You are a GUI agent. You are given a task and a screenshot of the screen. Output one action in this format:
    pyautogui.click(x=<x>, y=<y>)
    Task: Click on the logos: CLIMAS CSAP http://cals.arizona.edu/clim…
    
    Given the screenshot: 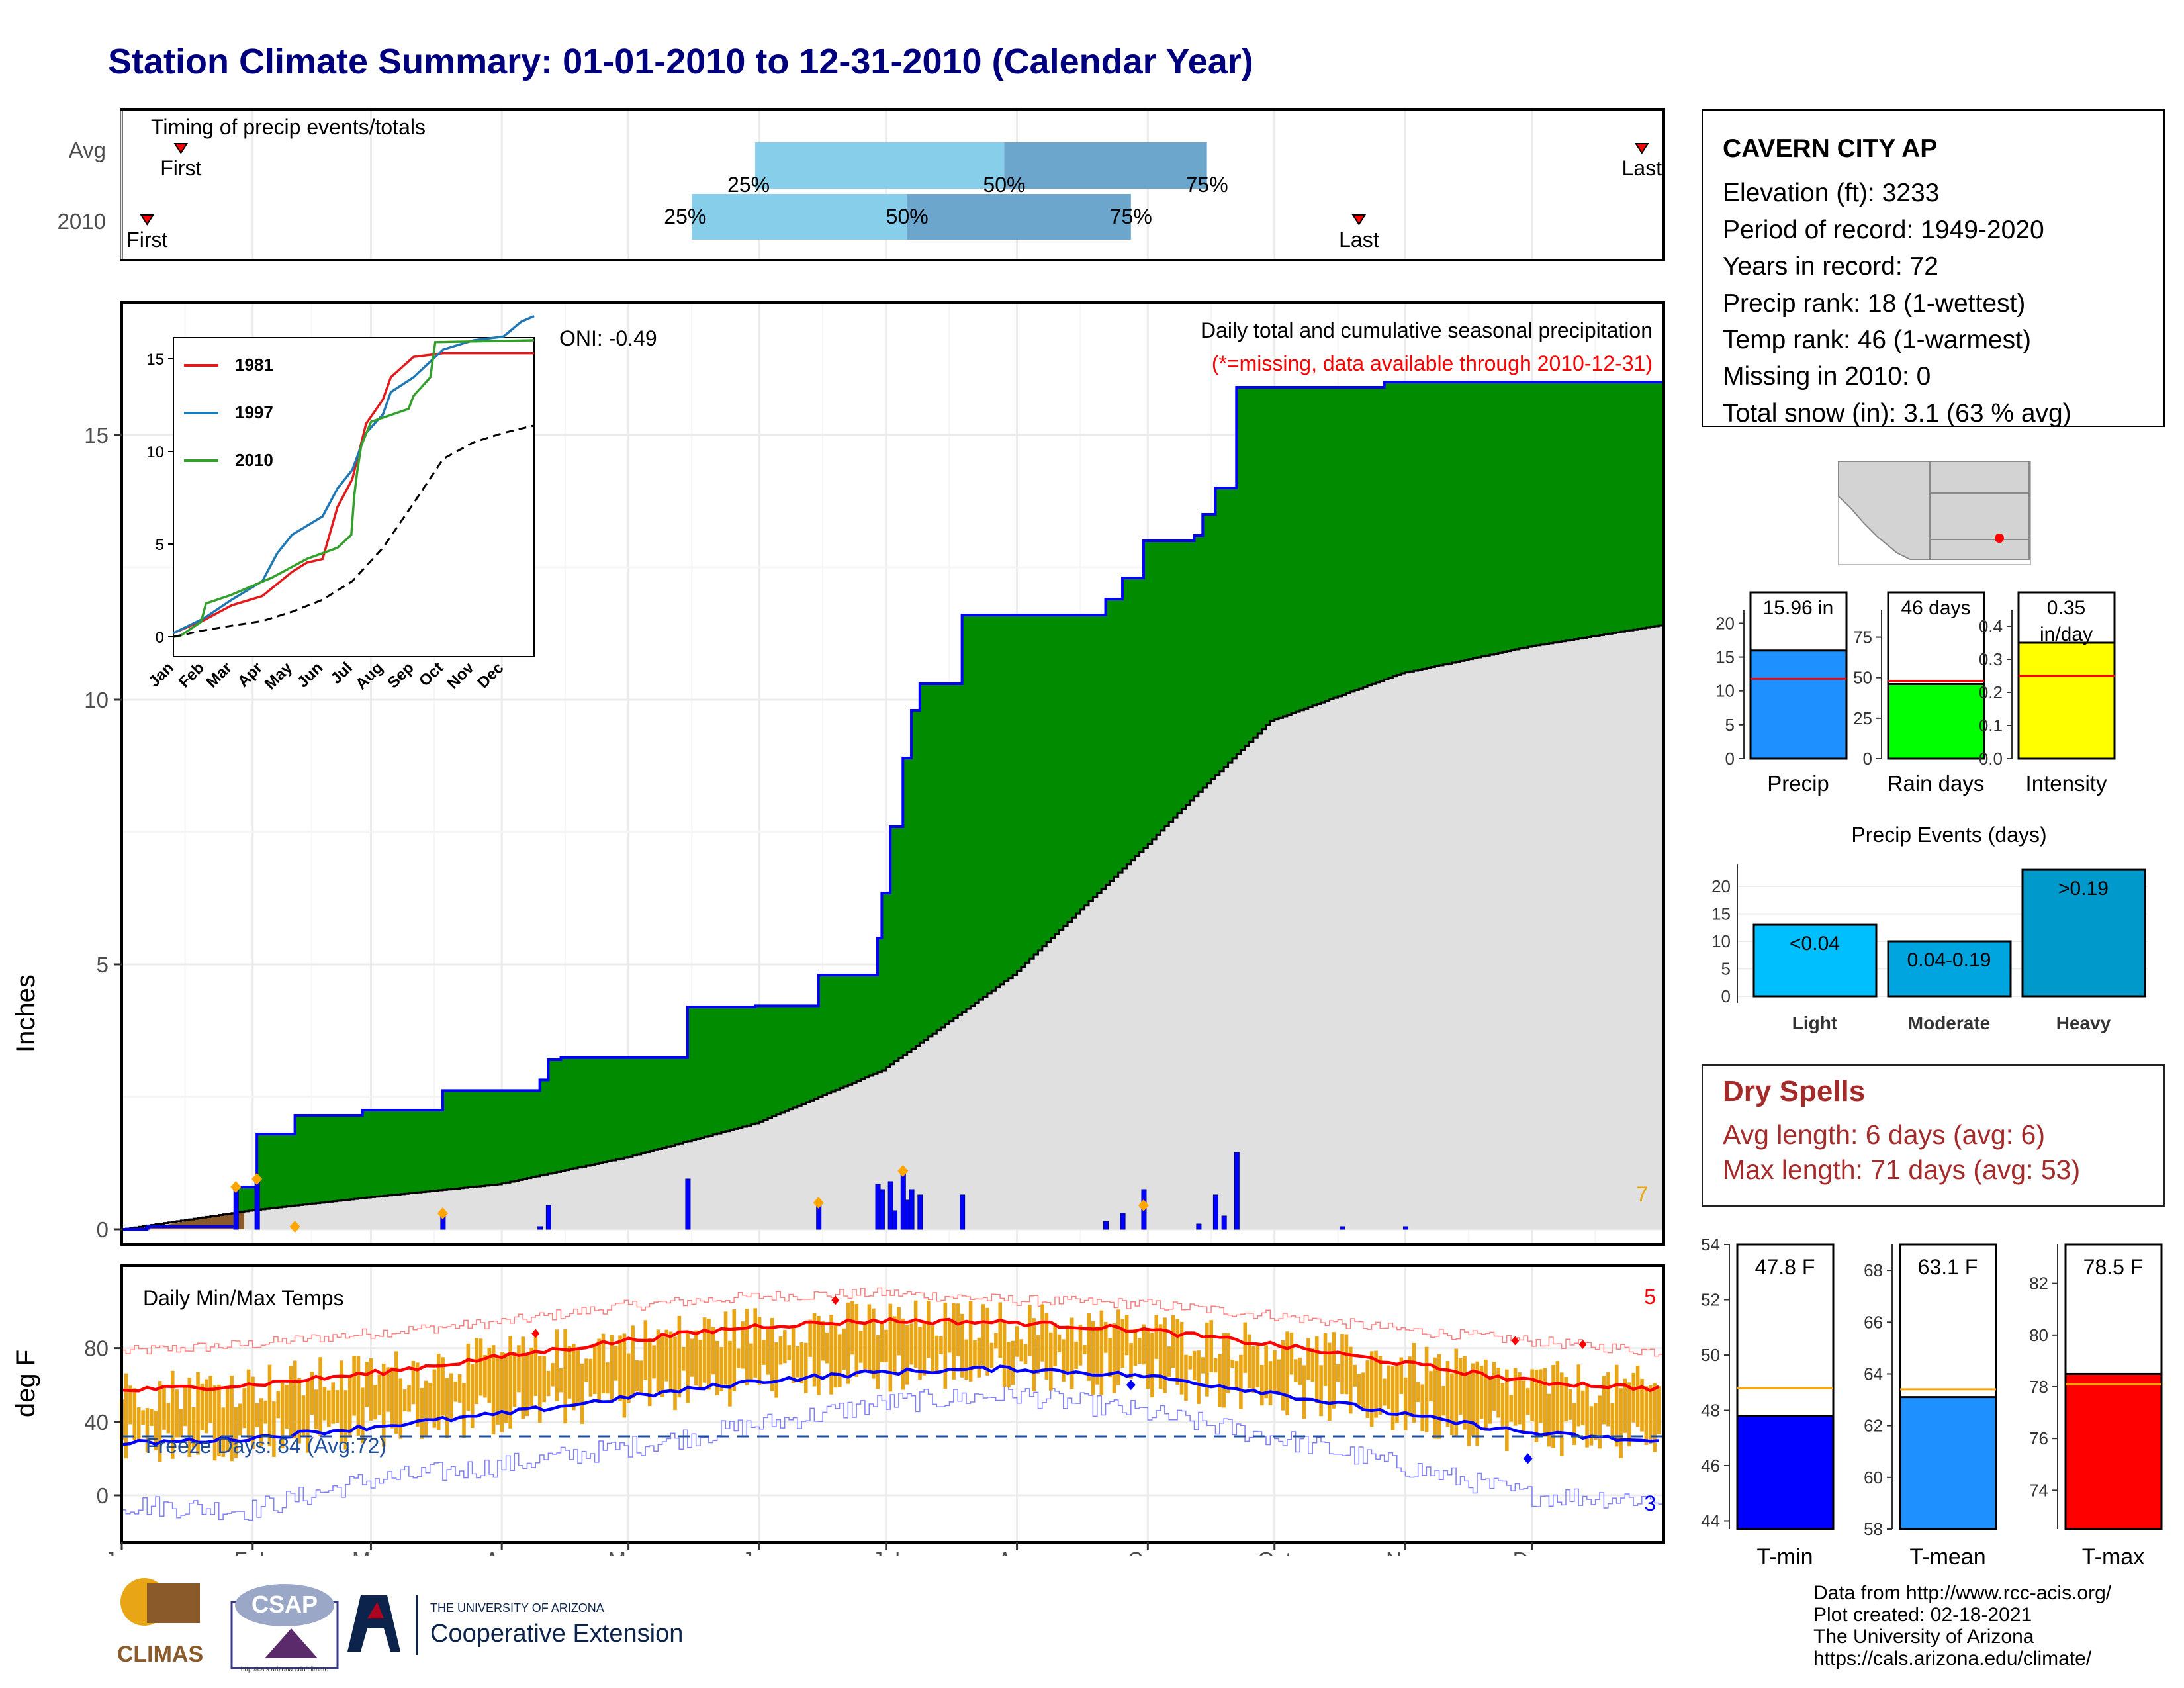 What is the action you would take?
    pyautogui.click(x=400, y=1625)
    